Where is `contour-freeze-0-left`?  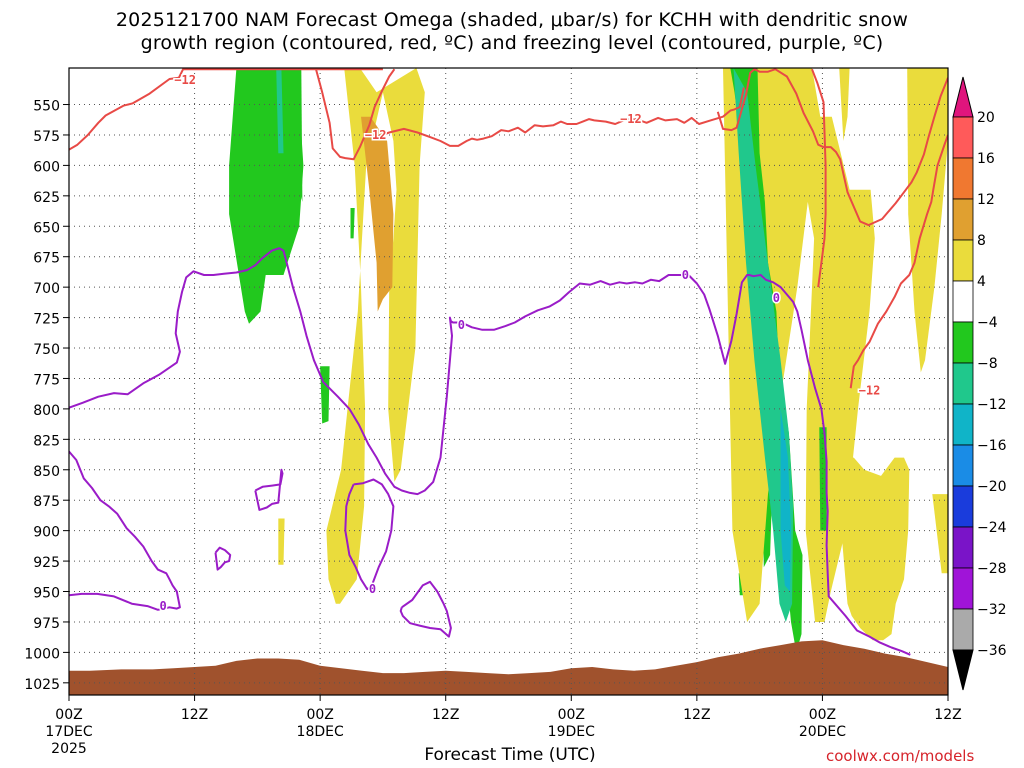 contour-freeze-0-left is located at coordinates (125, 530).